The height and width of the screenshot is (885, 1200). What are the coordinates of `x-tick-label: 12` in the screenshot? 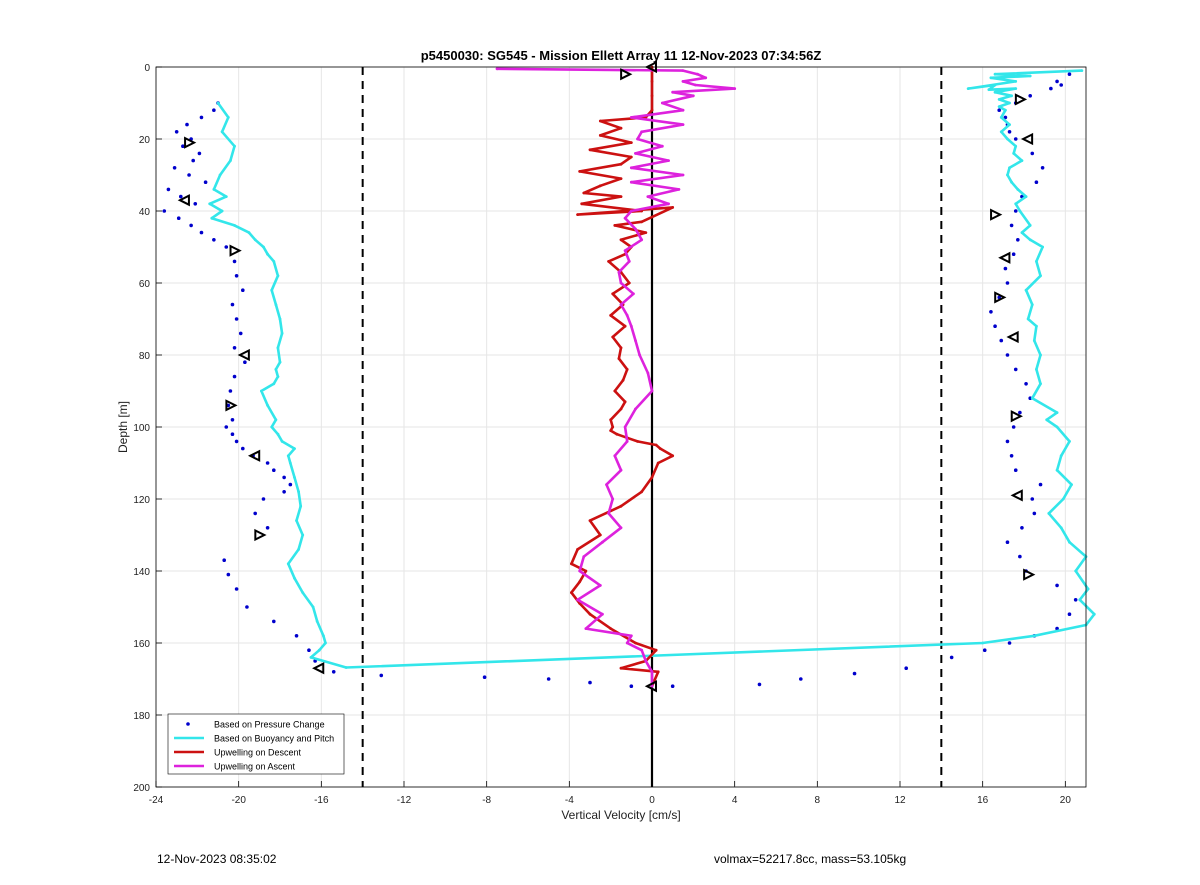 It's located at (900, 800).